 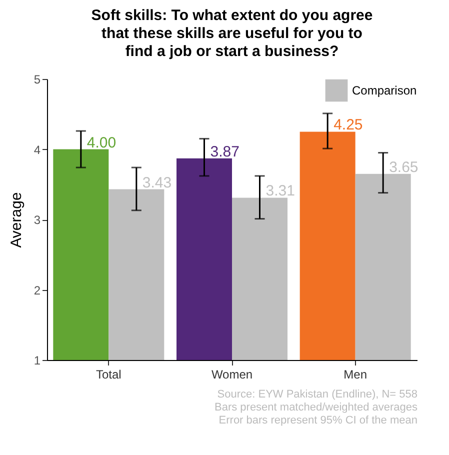 I want to click on data-label: 4.00, so click(x=101, y=143).